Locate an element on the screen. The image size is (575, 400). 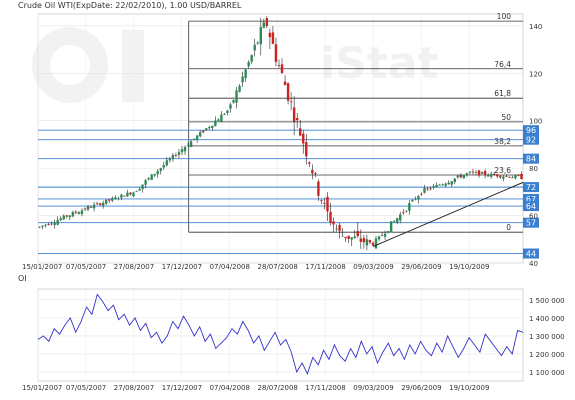
fibonacci-label: 61,8 is located at coordinates (502, 93).